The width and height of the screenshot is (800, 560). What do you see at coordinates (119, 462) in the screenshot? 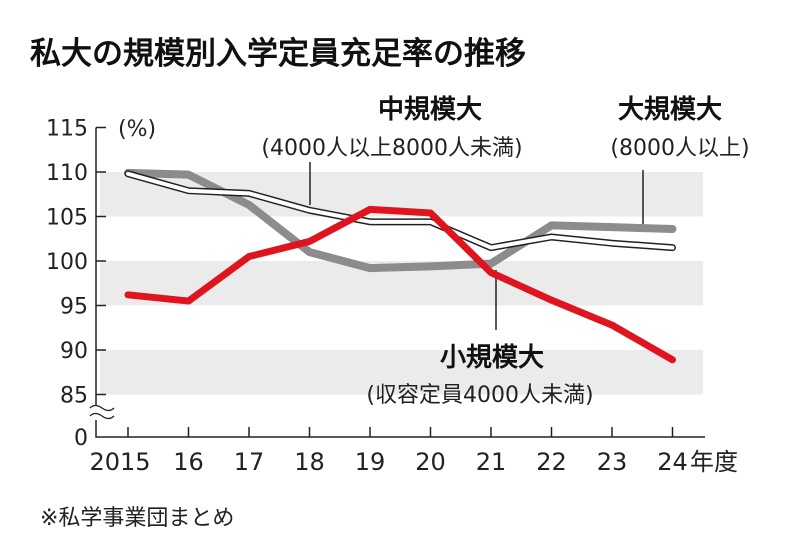
I see `x-tick-label: 2015` at bounding box center [119, 462].